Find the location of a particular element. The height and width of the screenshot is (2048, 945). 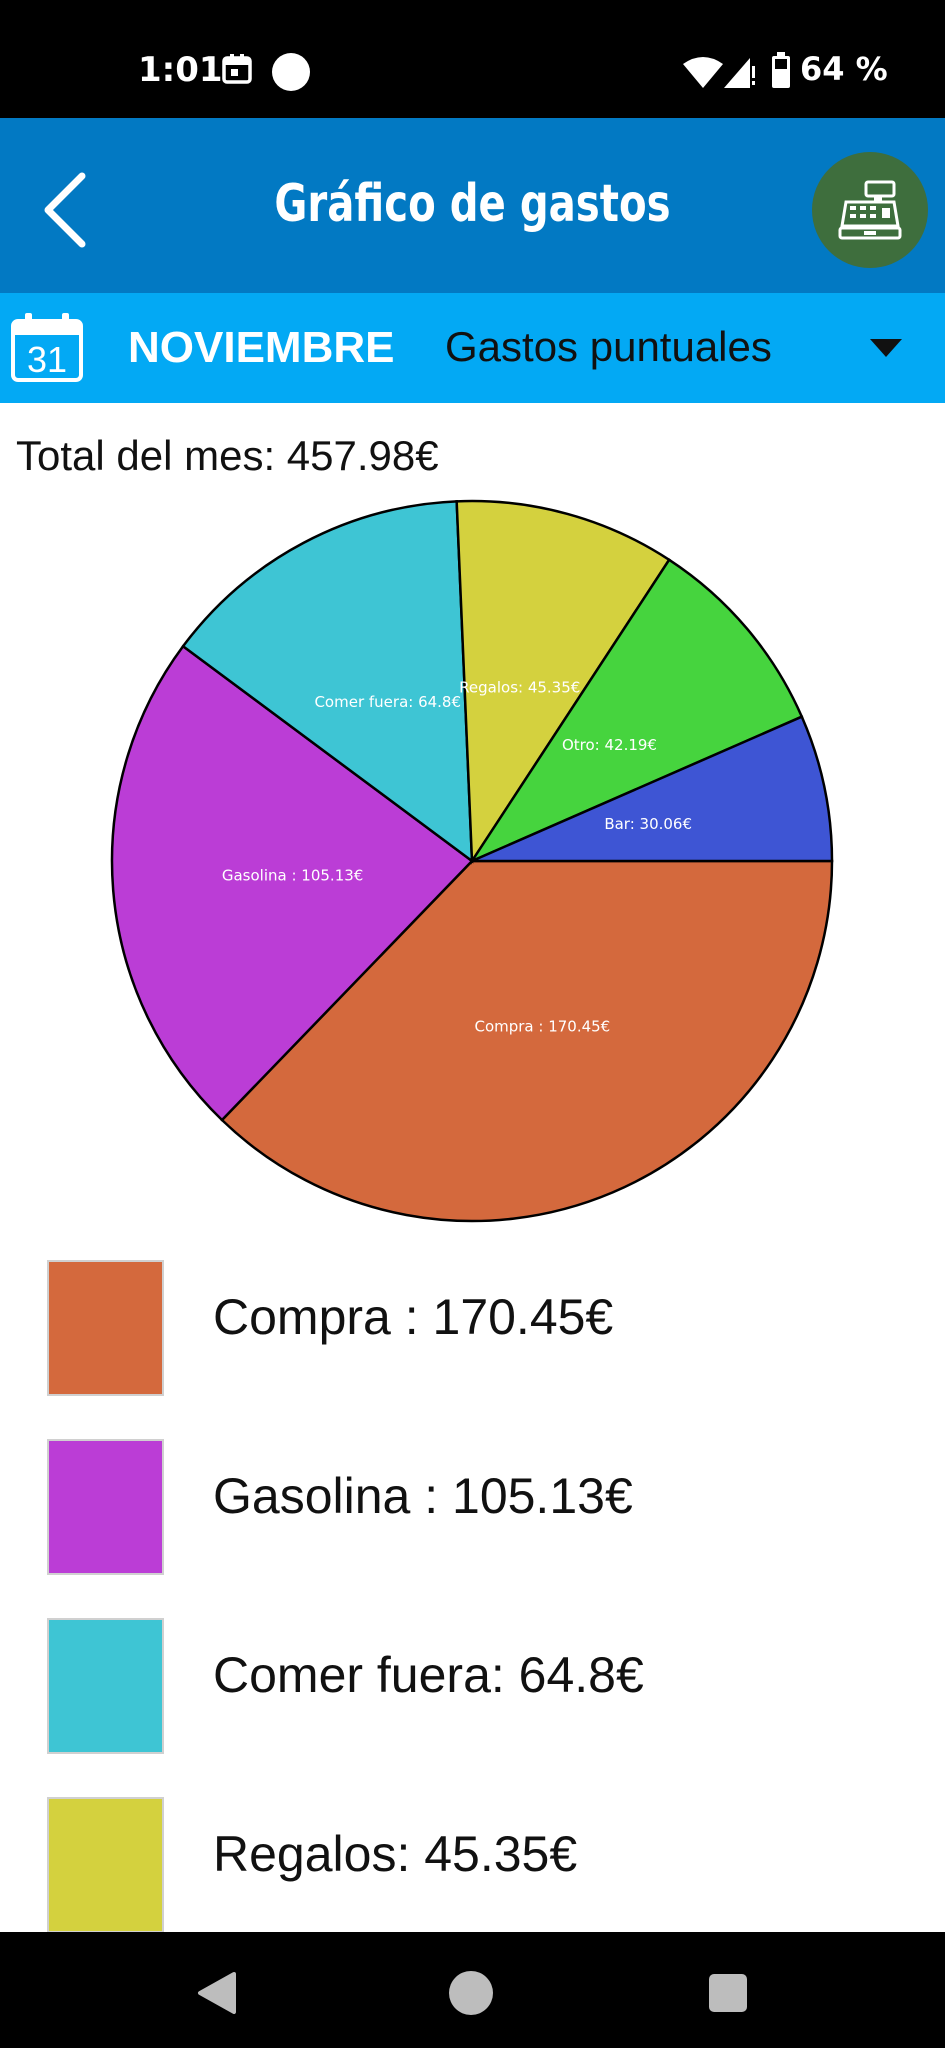

chevron-down-icon is located at coordinates (886, 348).